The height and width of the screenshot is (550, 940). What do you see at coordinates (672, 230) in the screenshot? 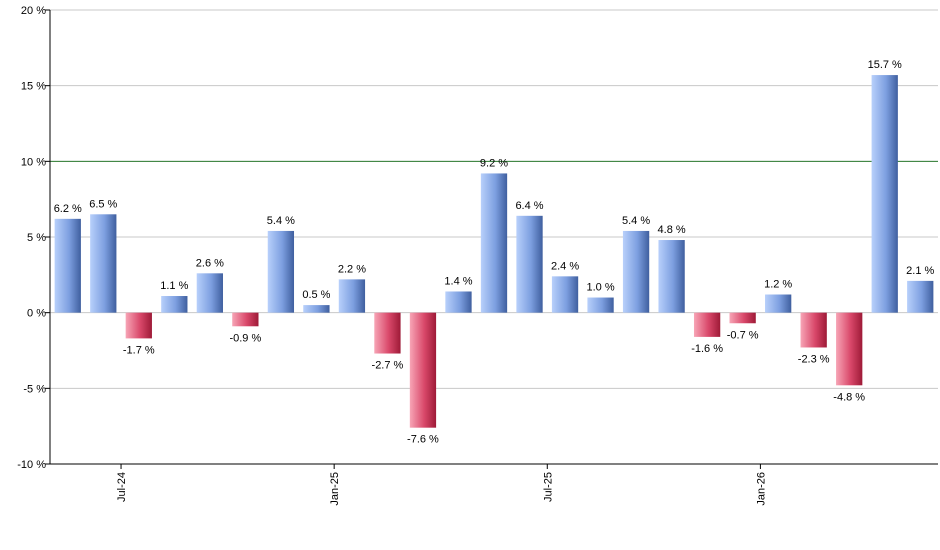
I see `data-label: 4.8 %` at bounding box center [672, 230].